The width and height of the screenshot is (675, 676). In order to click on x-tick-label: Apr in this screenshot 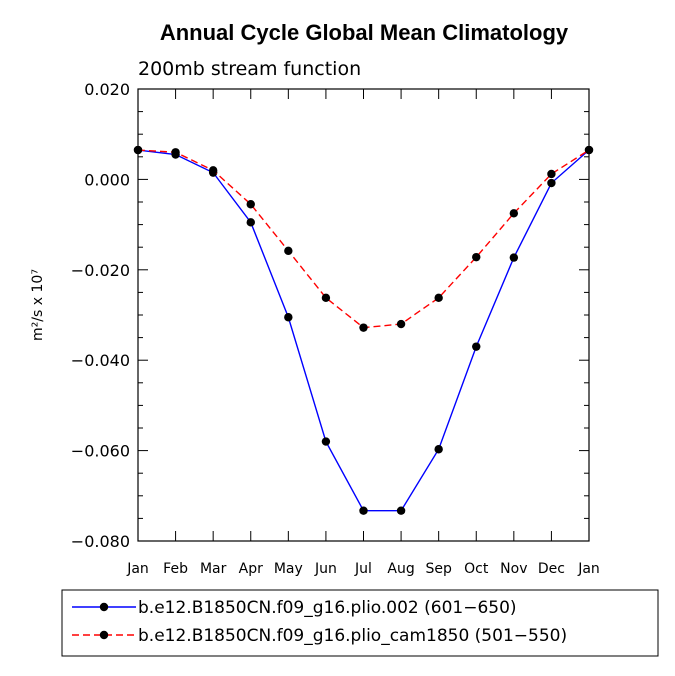, I will do `click(251, 569)`.